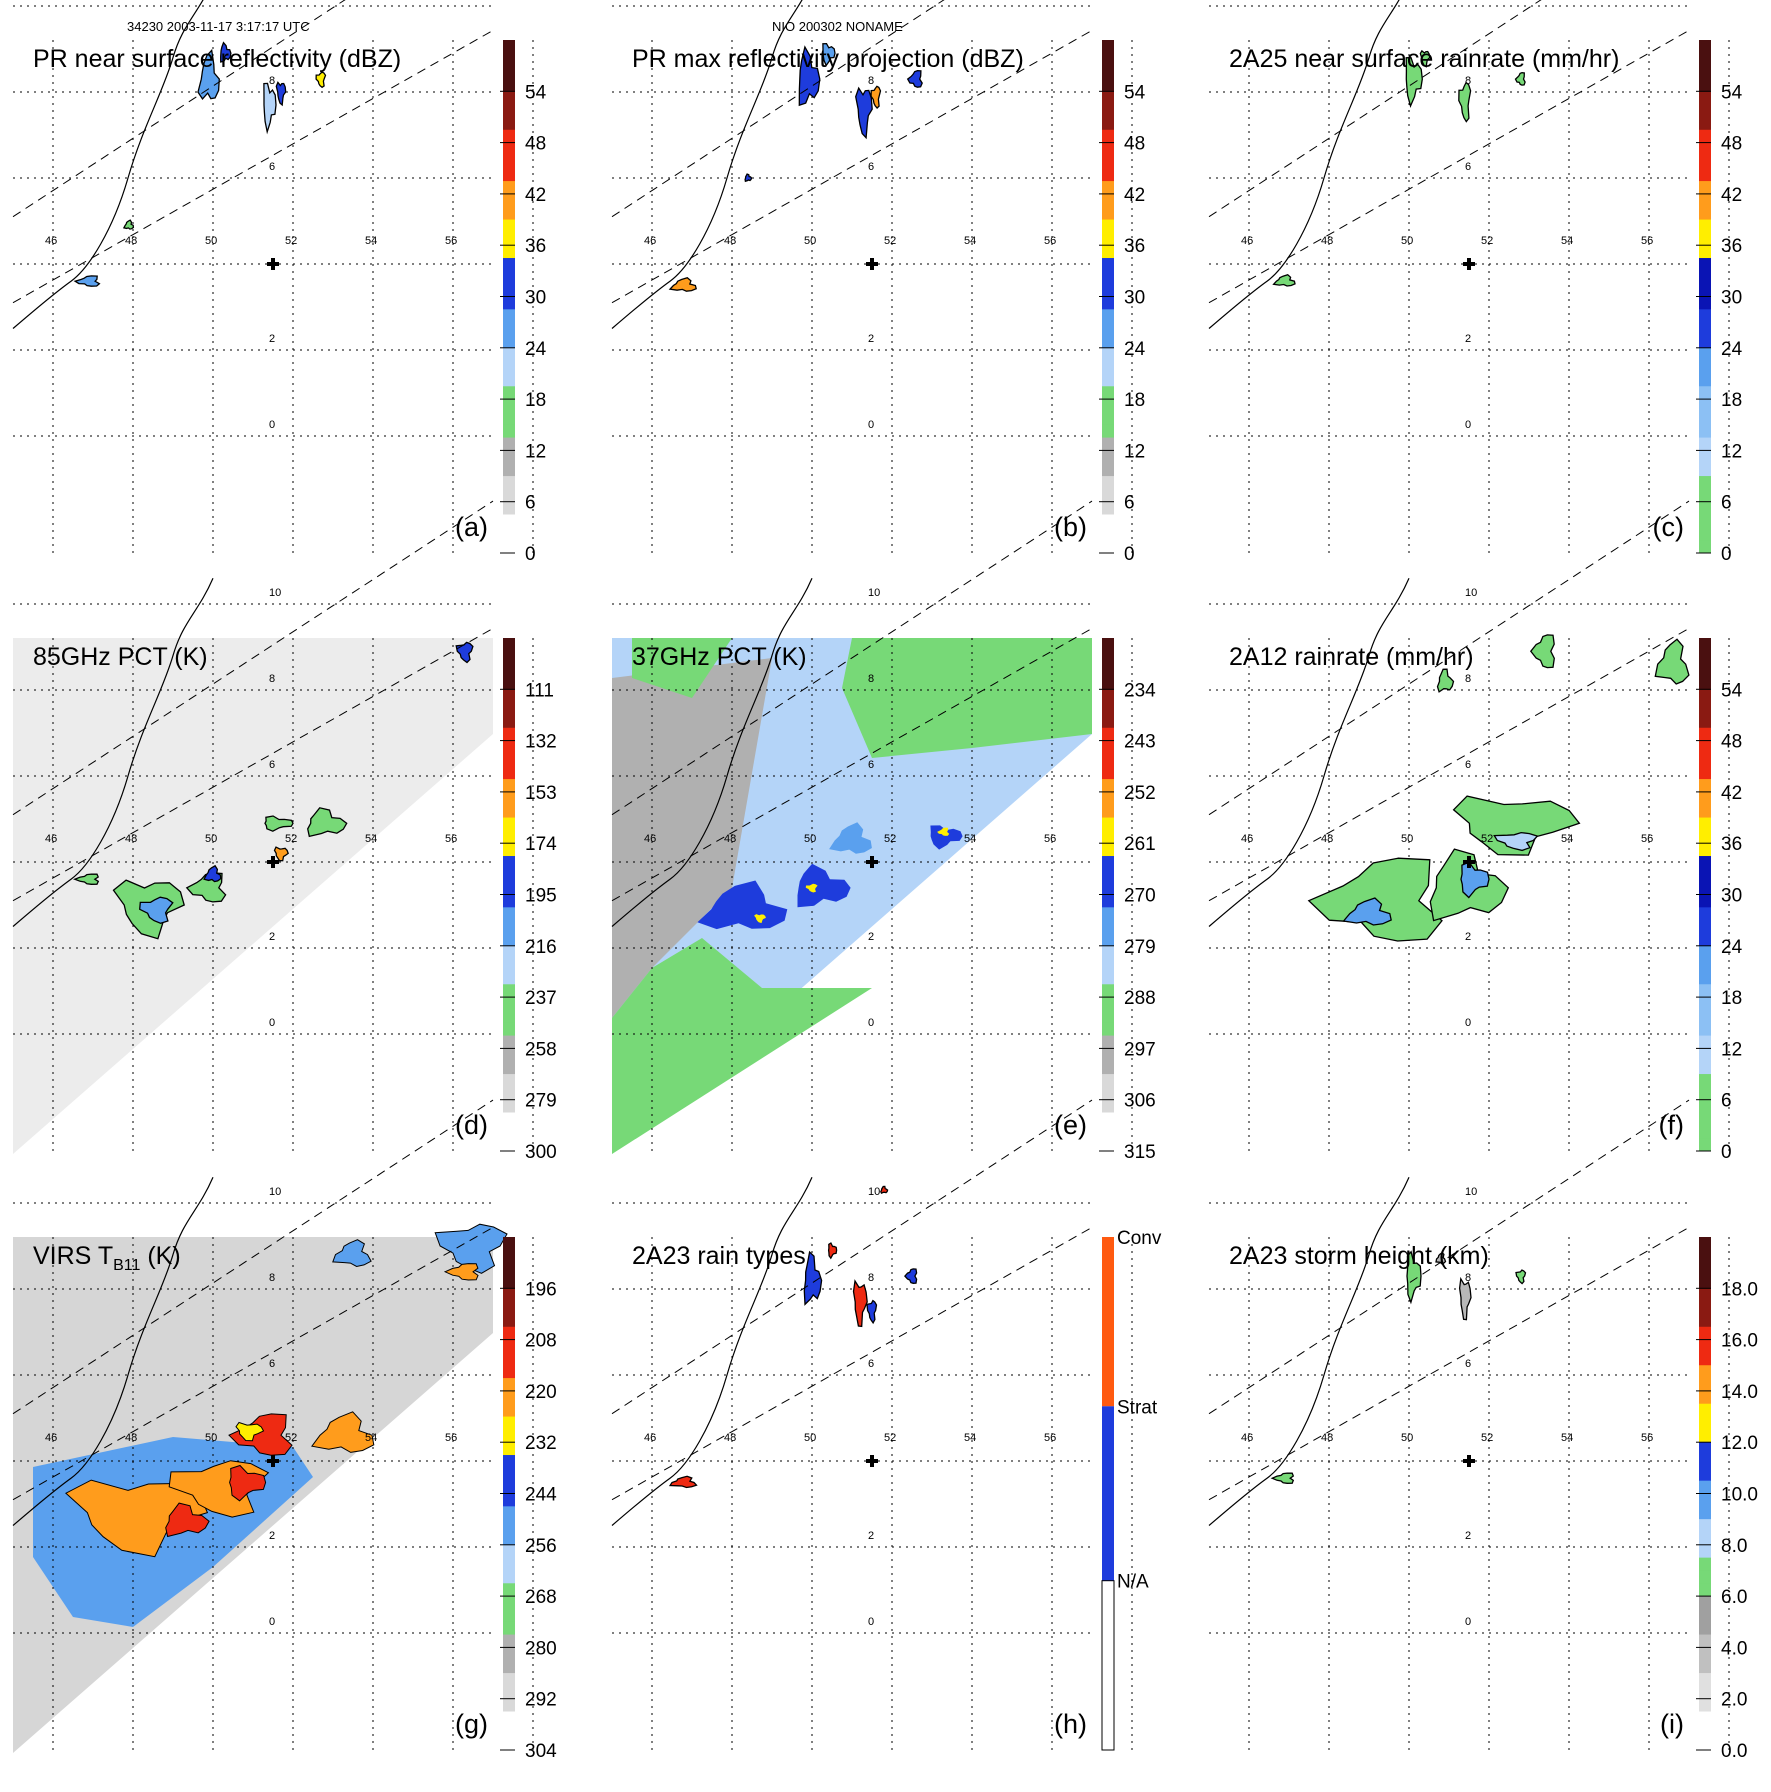 This screenshot has width=1771, height=1792. Describe the element at coordinates (471, 527) in the screenshot. I see `panel-label: (a)` at that location.